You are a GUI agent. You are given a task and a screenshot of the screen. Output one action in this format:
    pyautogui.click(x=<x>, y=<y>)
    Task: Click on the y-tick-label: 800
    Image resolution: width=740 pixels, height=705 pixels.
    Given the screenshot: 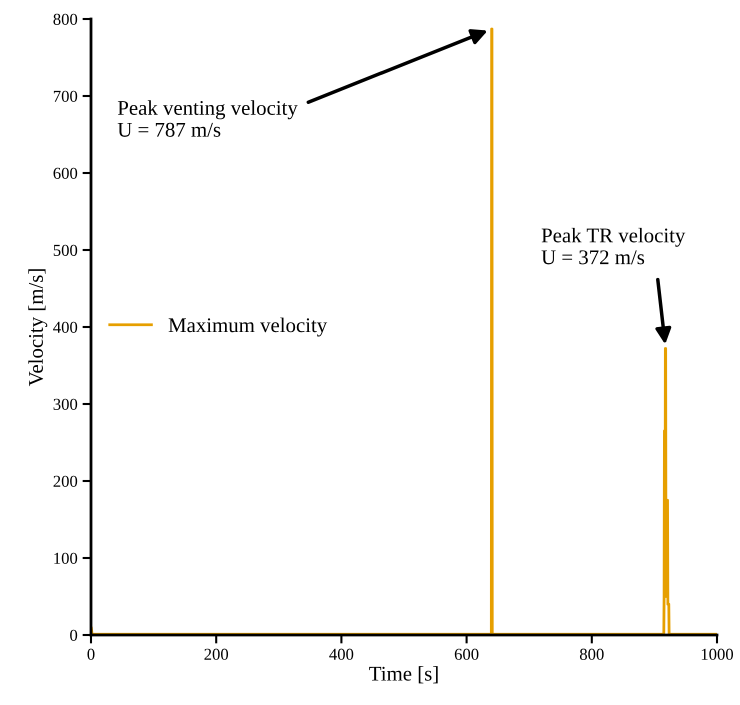 What is the action you would take?
    pyautogui.click(x=65, y=19)
    